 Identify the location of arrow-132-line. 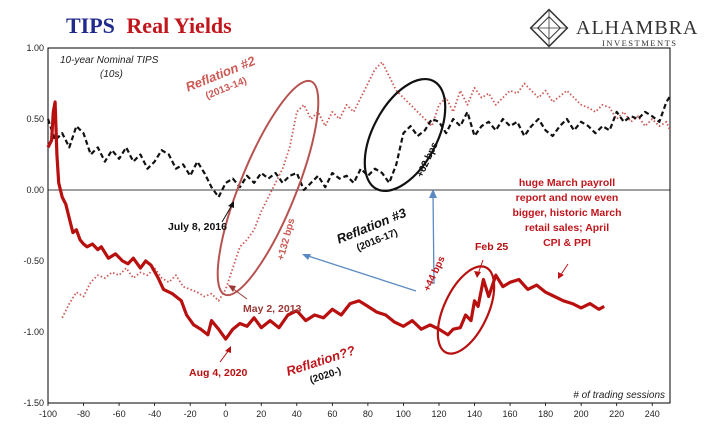
(360, 273).